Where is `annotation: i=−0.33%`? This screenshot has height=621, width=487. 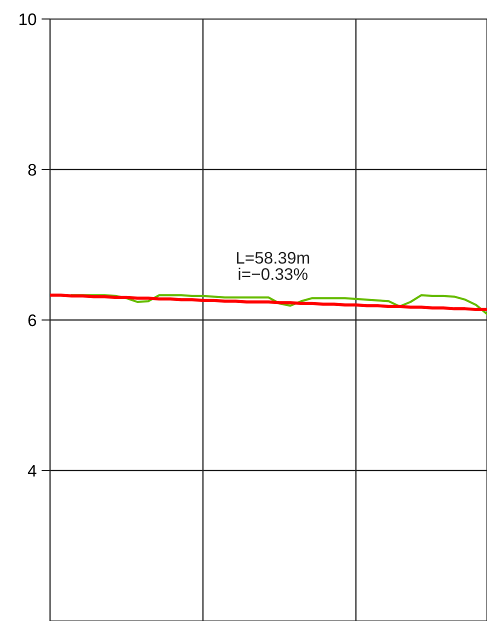
annotation: i=−0.33% is located at coordinates (273, 274).